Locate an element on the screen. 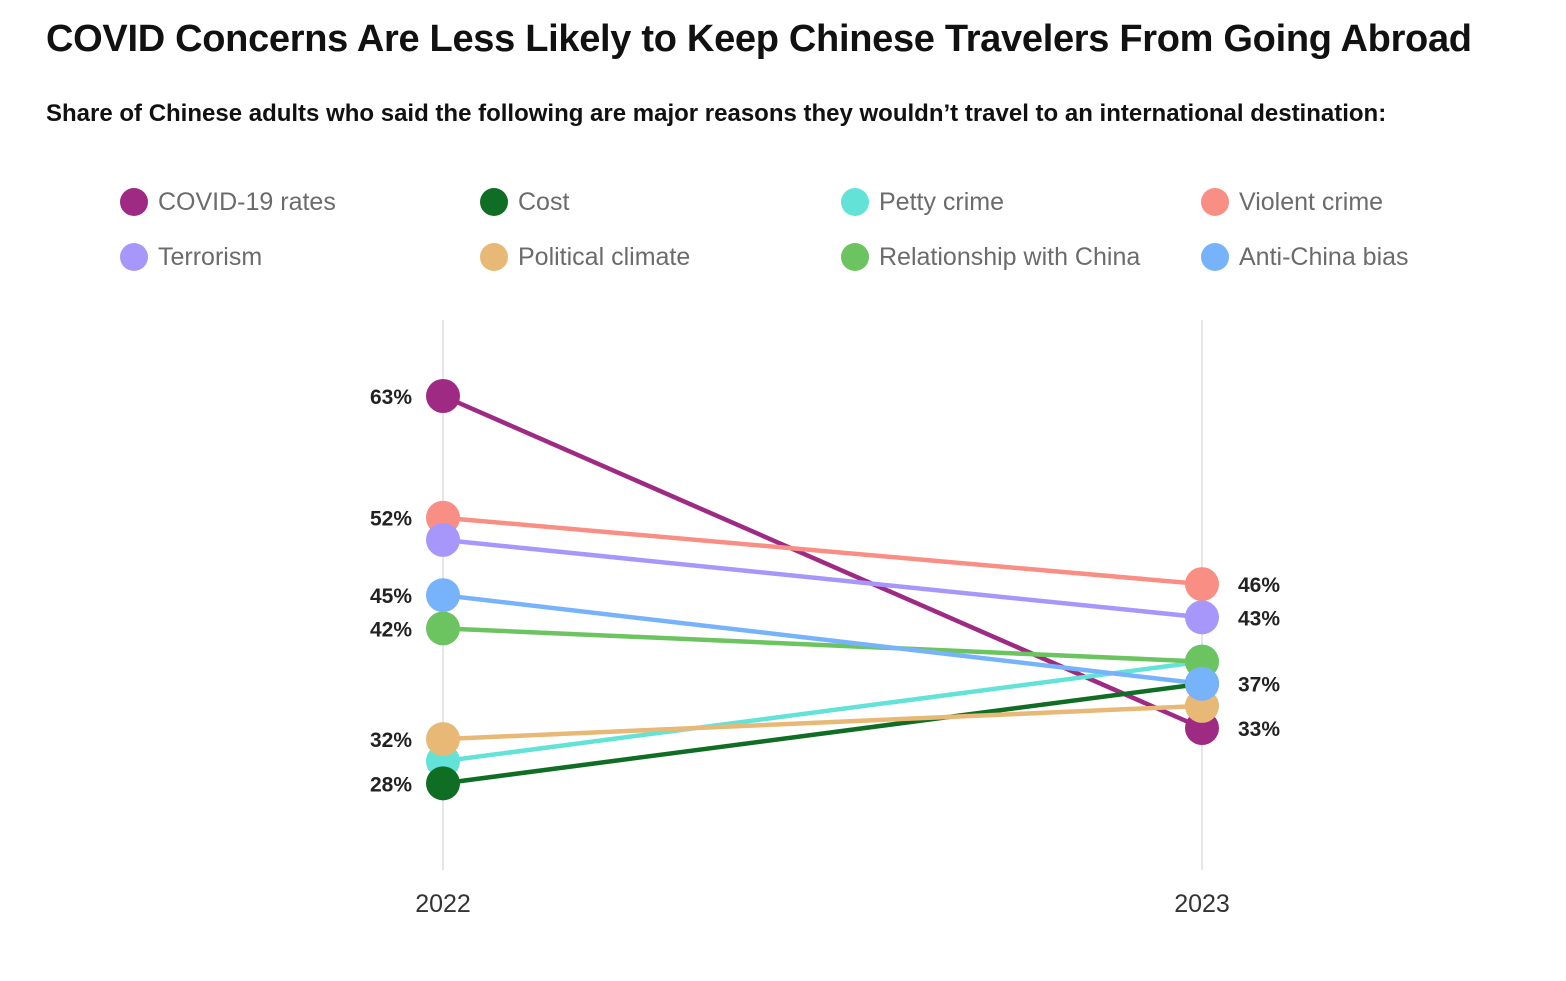 The width and height of the screenshot is (1566, 981). legend-label: Terrorism is located at coordinates (210, 256).